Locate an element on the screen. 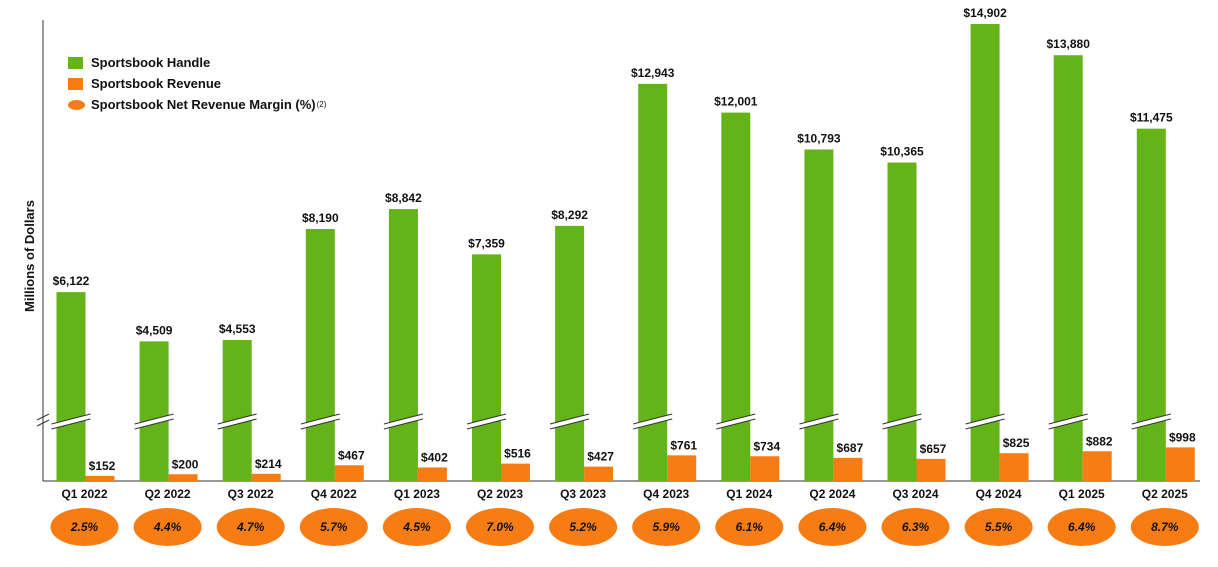 The height and width of the screenshot is (567, 1218). y-axis-label: Millions of Dollars is located at coordinates (29, 256).